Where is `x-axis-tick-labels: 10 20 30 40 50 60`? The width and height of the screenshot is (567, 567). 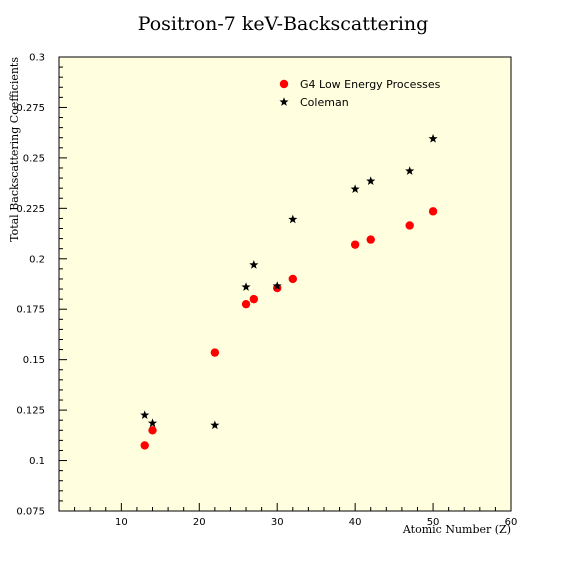 x-axis-tick-labels: 10 20 30 40 50 60 is located at coordinates (316, 522).